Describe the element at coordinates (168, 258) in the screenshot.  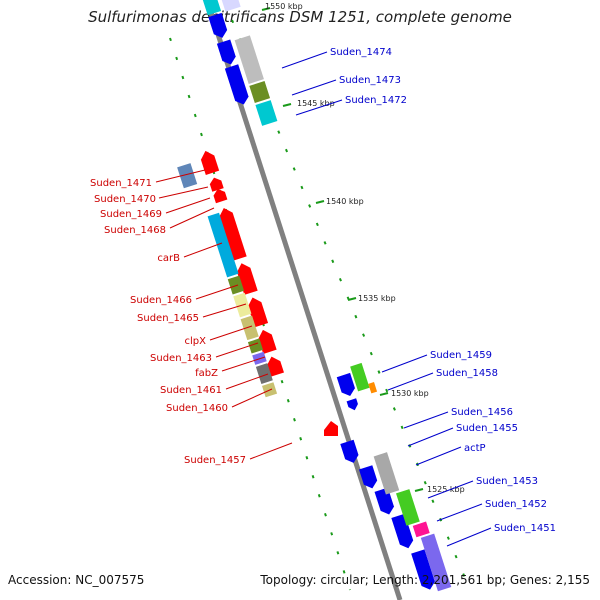
I see `gene-label: carB` at that location.